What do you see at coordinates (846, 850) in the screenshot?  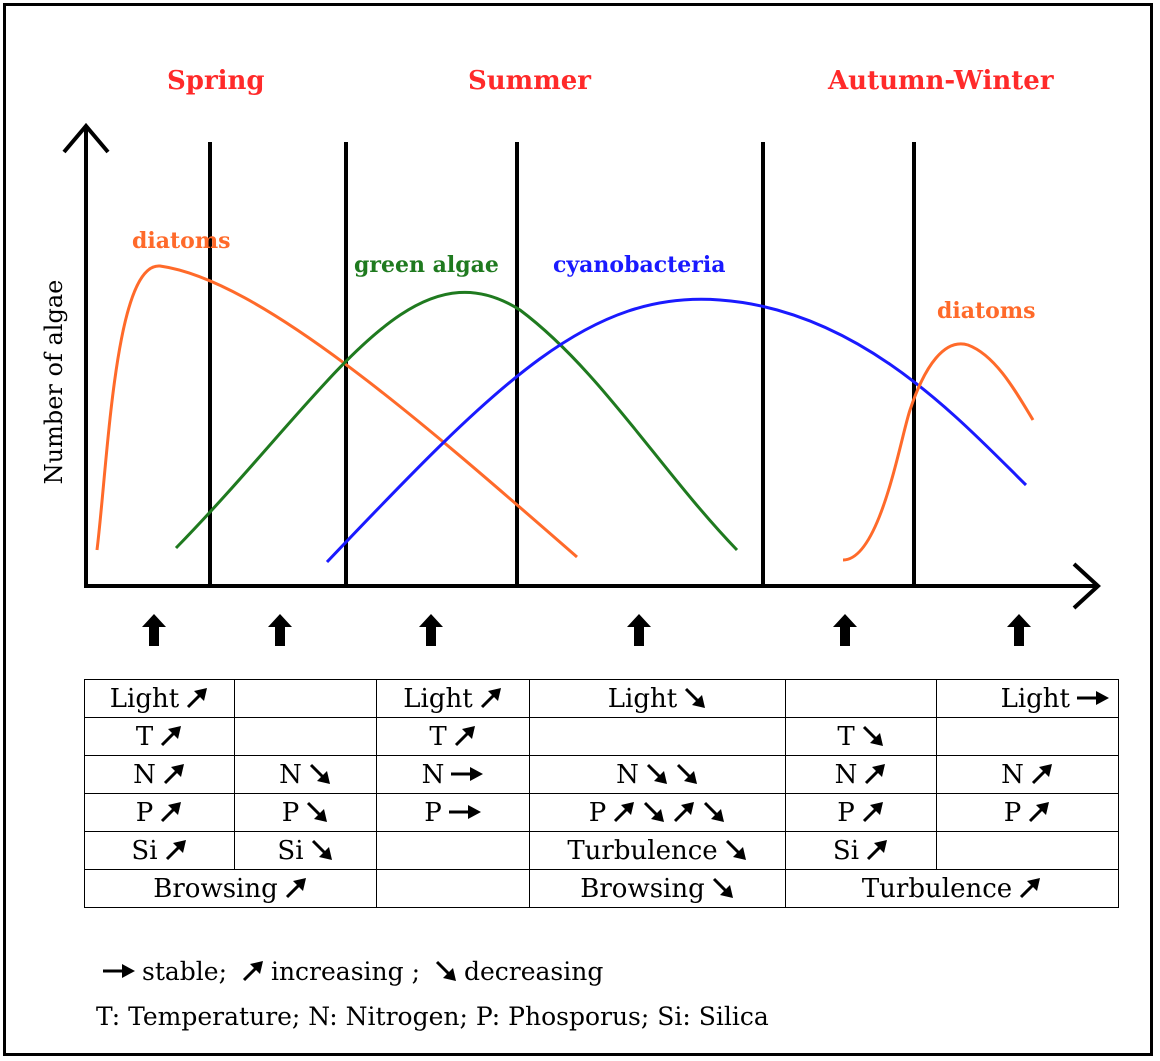 I see `factor-label: Si` at bounding box center [846, 850].